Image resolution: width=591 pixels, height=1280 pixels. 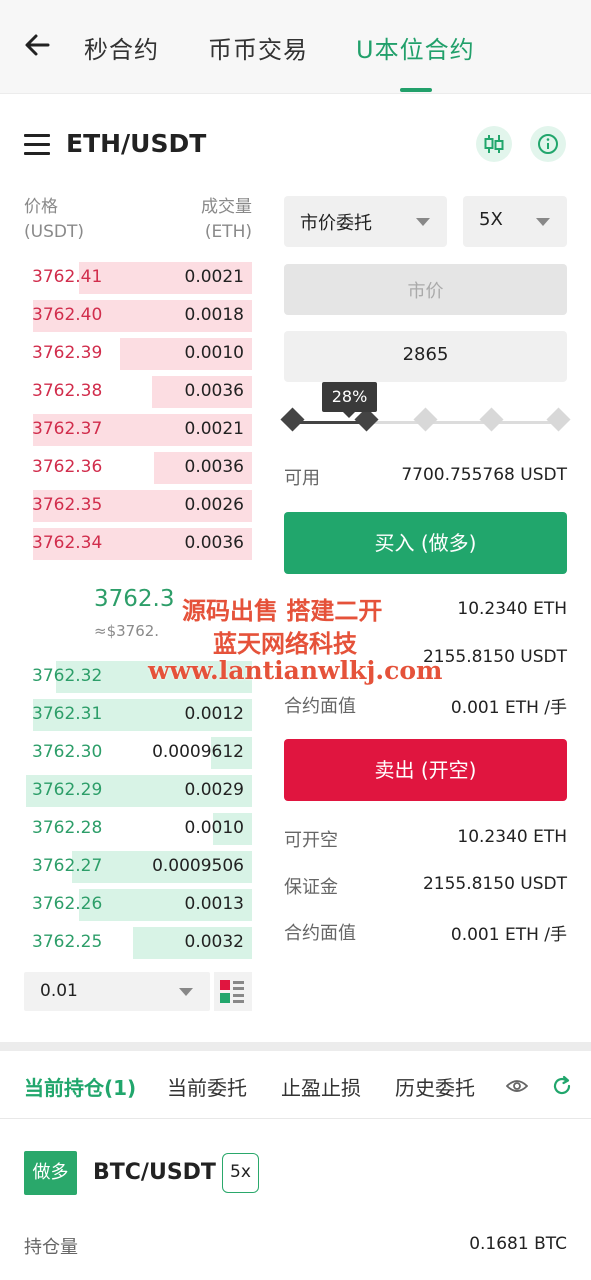 I want to click on bid-row: 3762.32, so click(x=138, y=677).